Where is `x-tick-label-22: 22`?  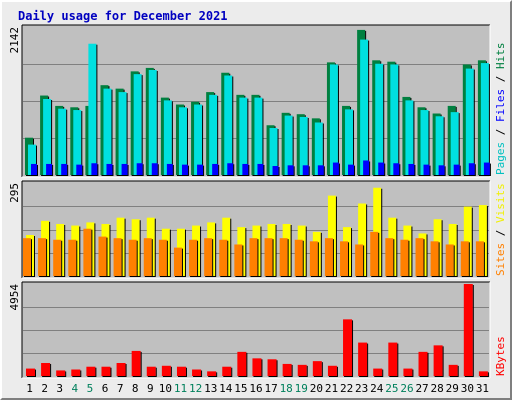
x-tick-label-22: 22 is located at coordinates (346, 388).